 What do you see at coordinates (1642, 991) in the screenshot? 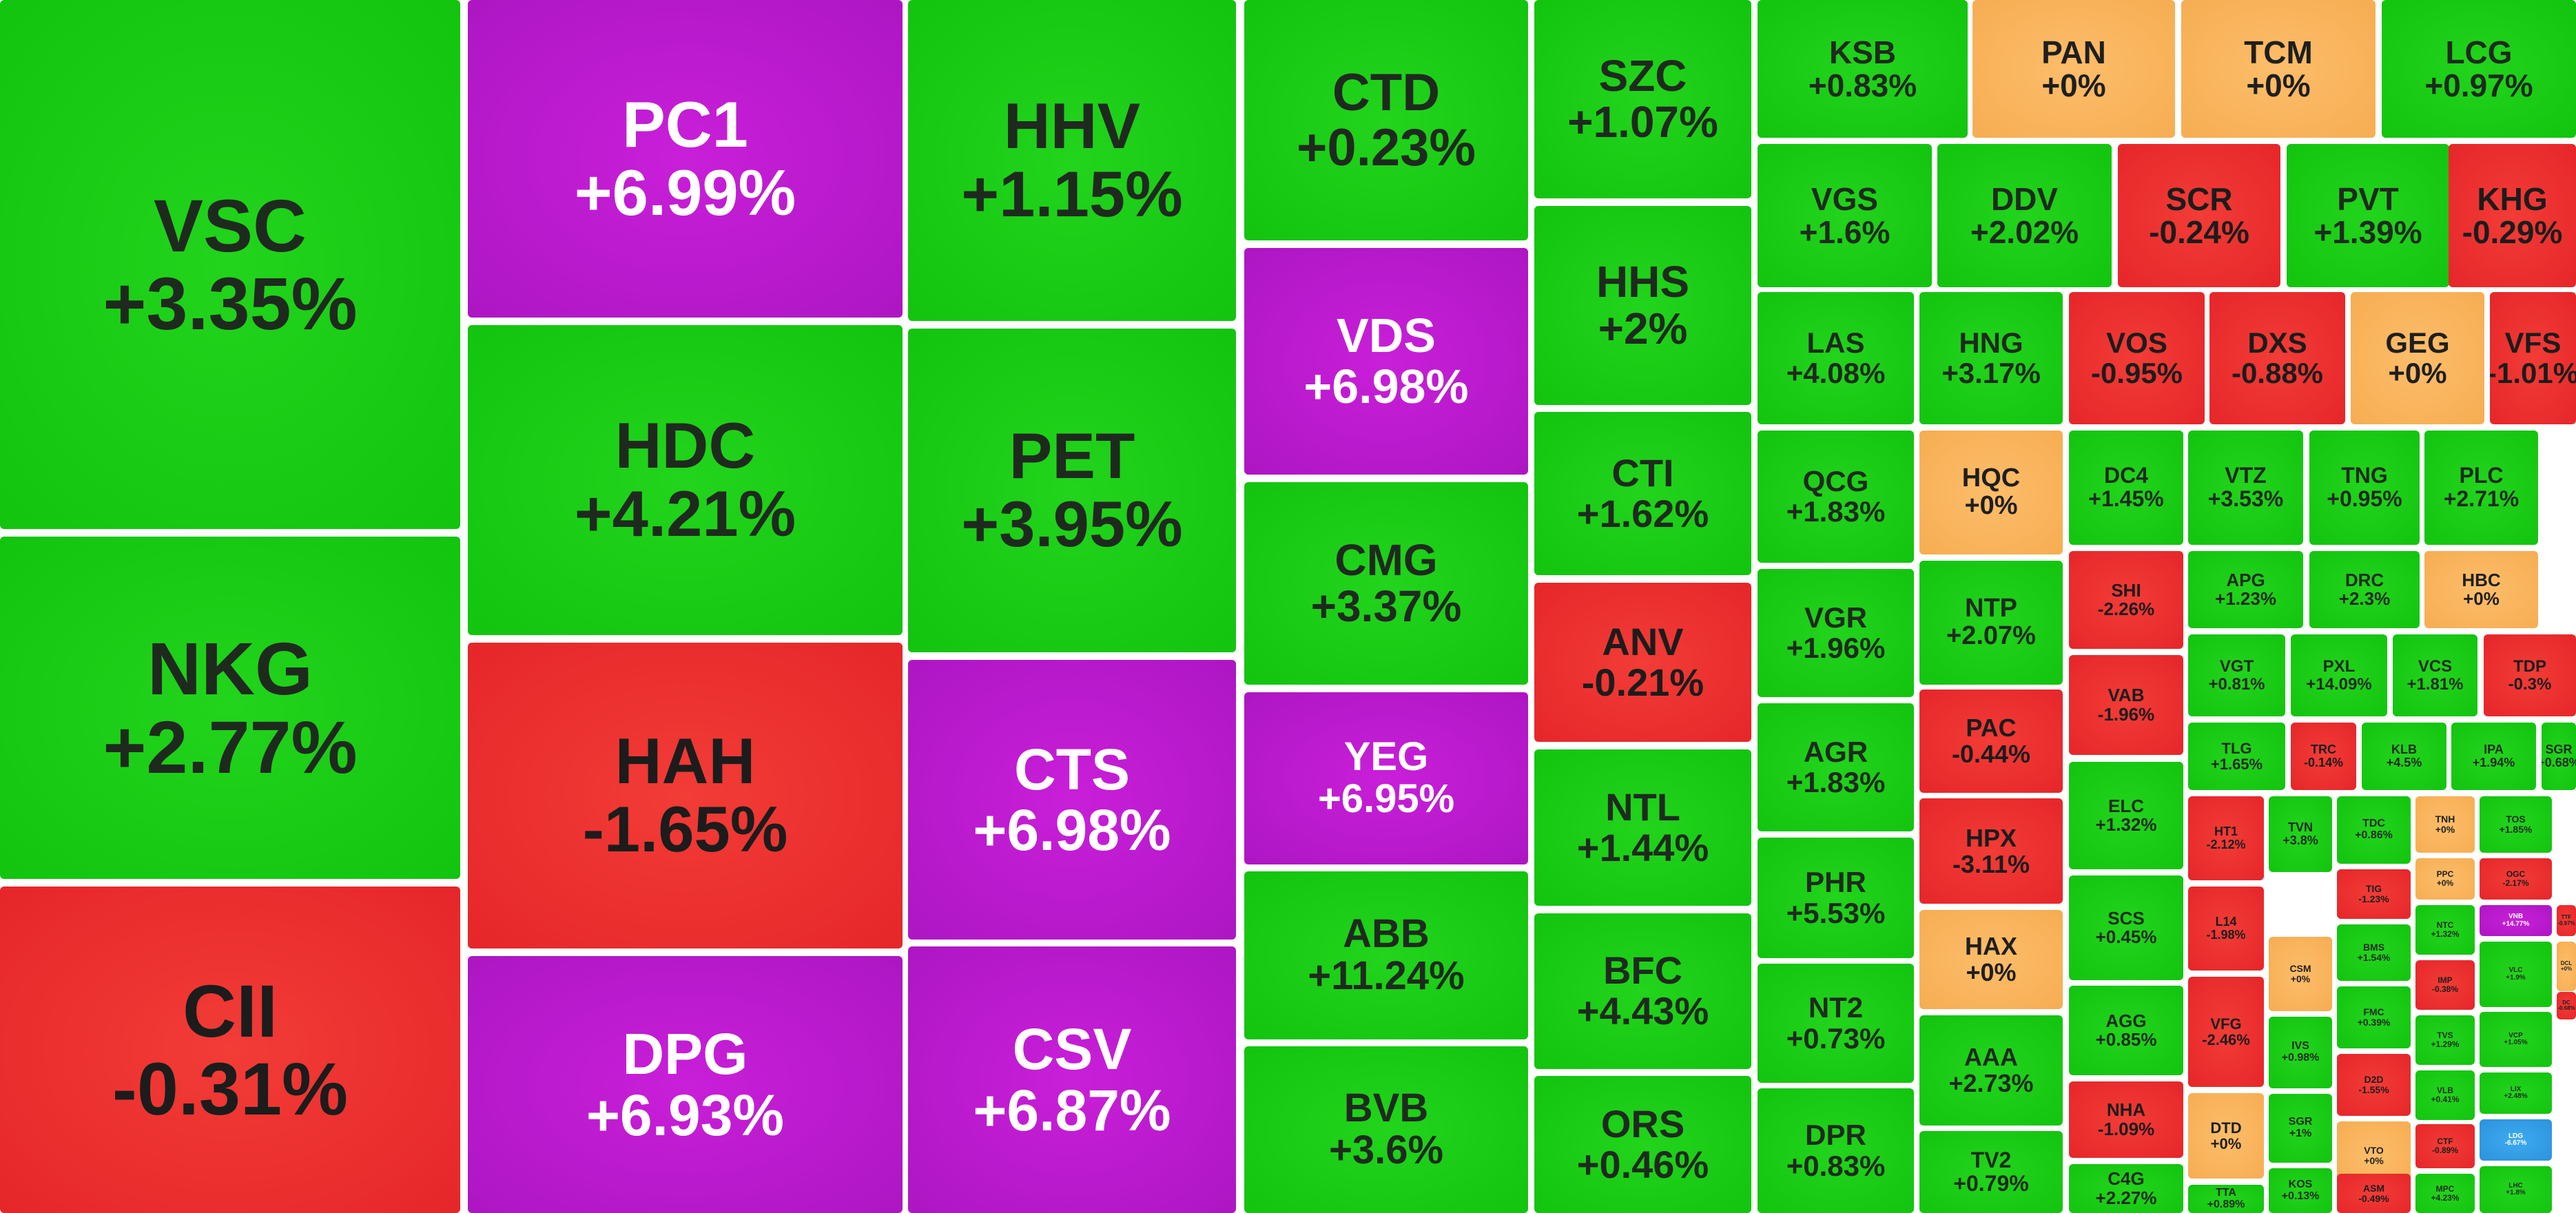
I see `tile-bfc: BFC +4.43%` at bounding box center [1642, 991].